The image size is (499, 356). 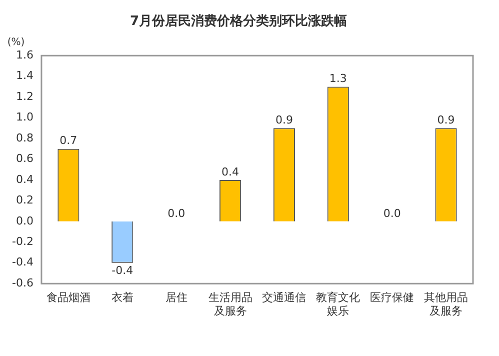 I want to click on y-tick-label: -0.2, so click(x=23, y=241).